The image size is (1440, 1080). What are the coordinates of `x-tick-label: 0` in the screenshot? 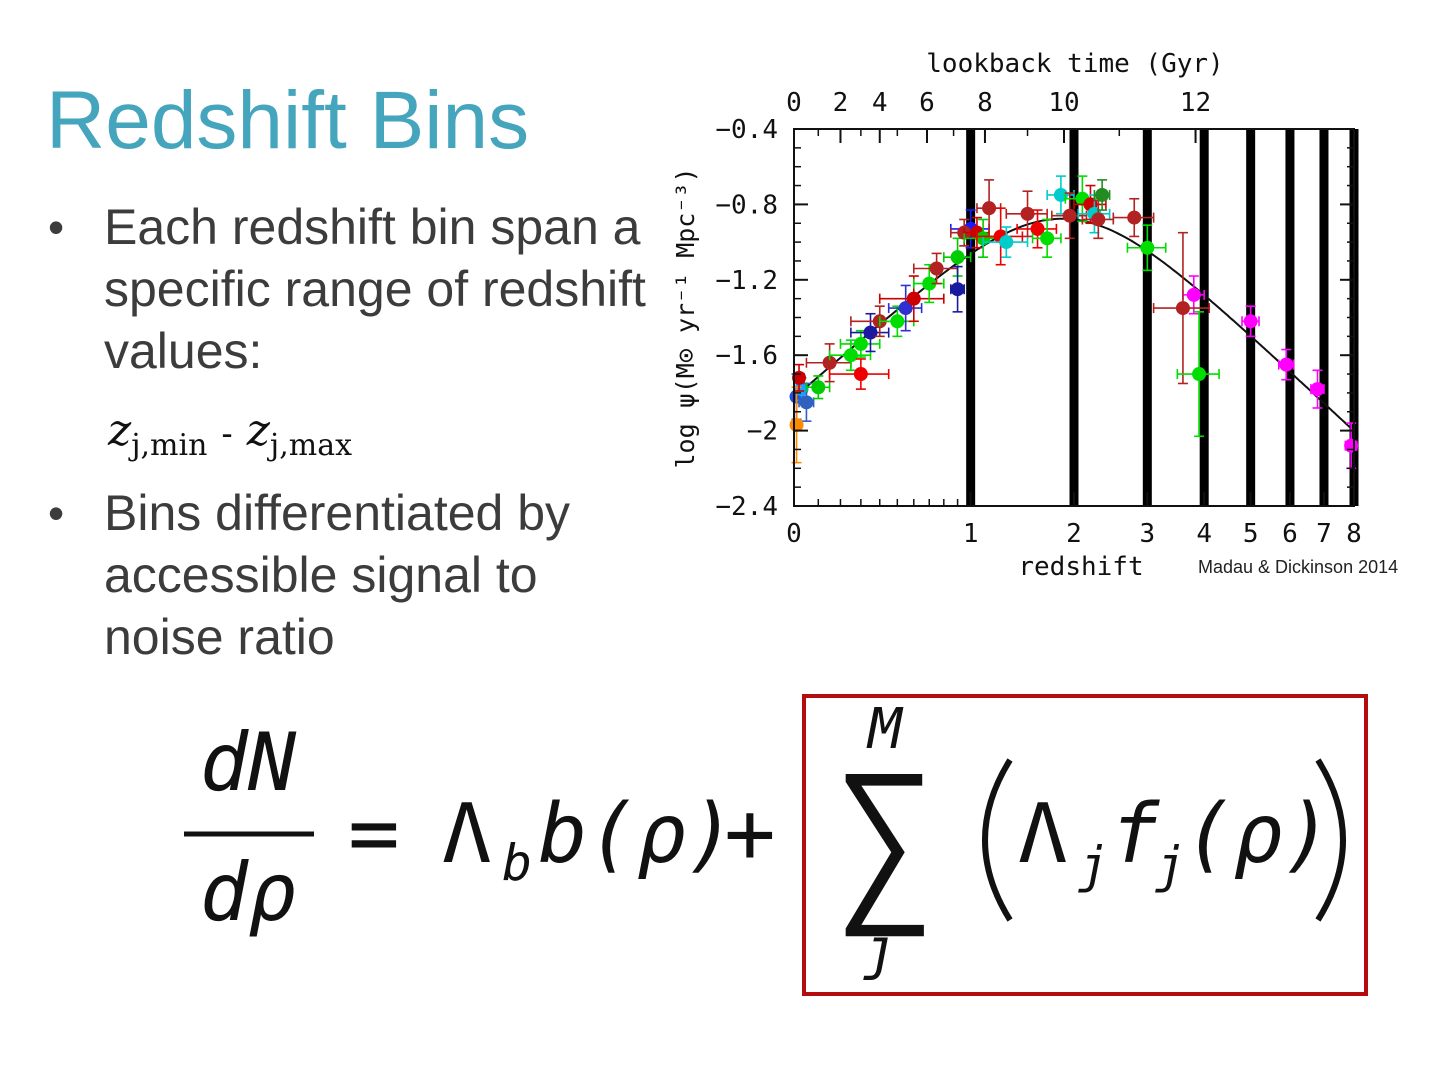 It's located at (794, 534).